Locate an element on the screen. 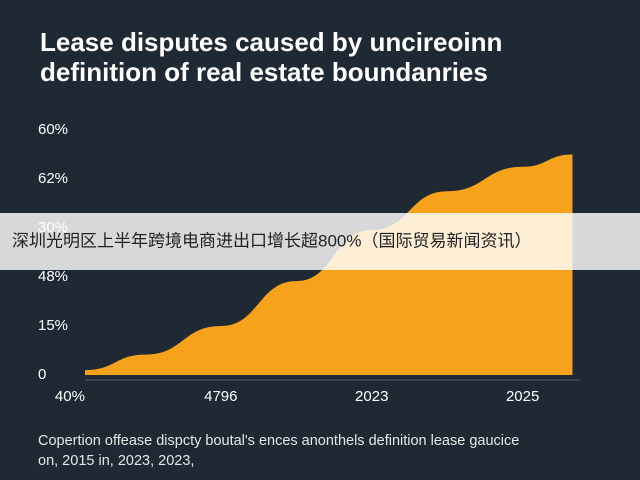  banner-bg is located at coordinates (320, 241).